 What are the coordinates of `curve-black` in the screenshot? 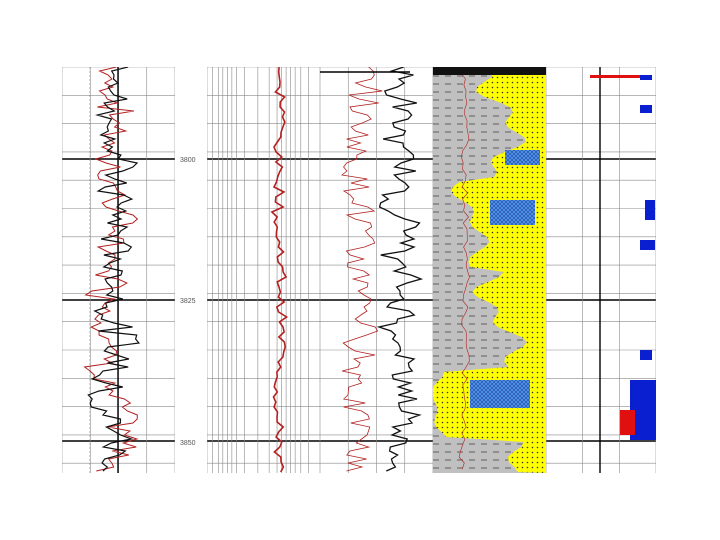 It's located at (114, 269).